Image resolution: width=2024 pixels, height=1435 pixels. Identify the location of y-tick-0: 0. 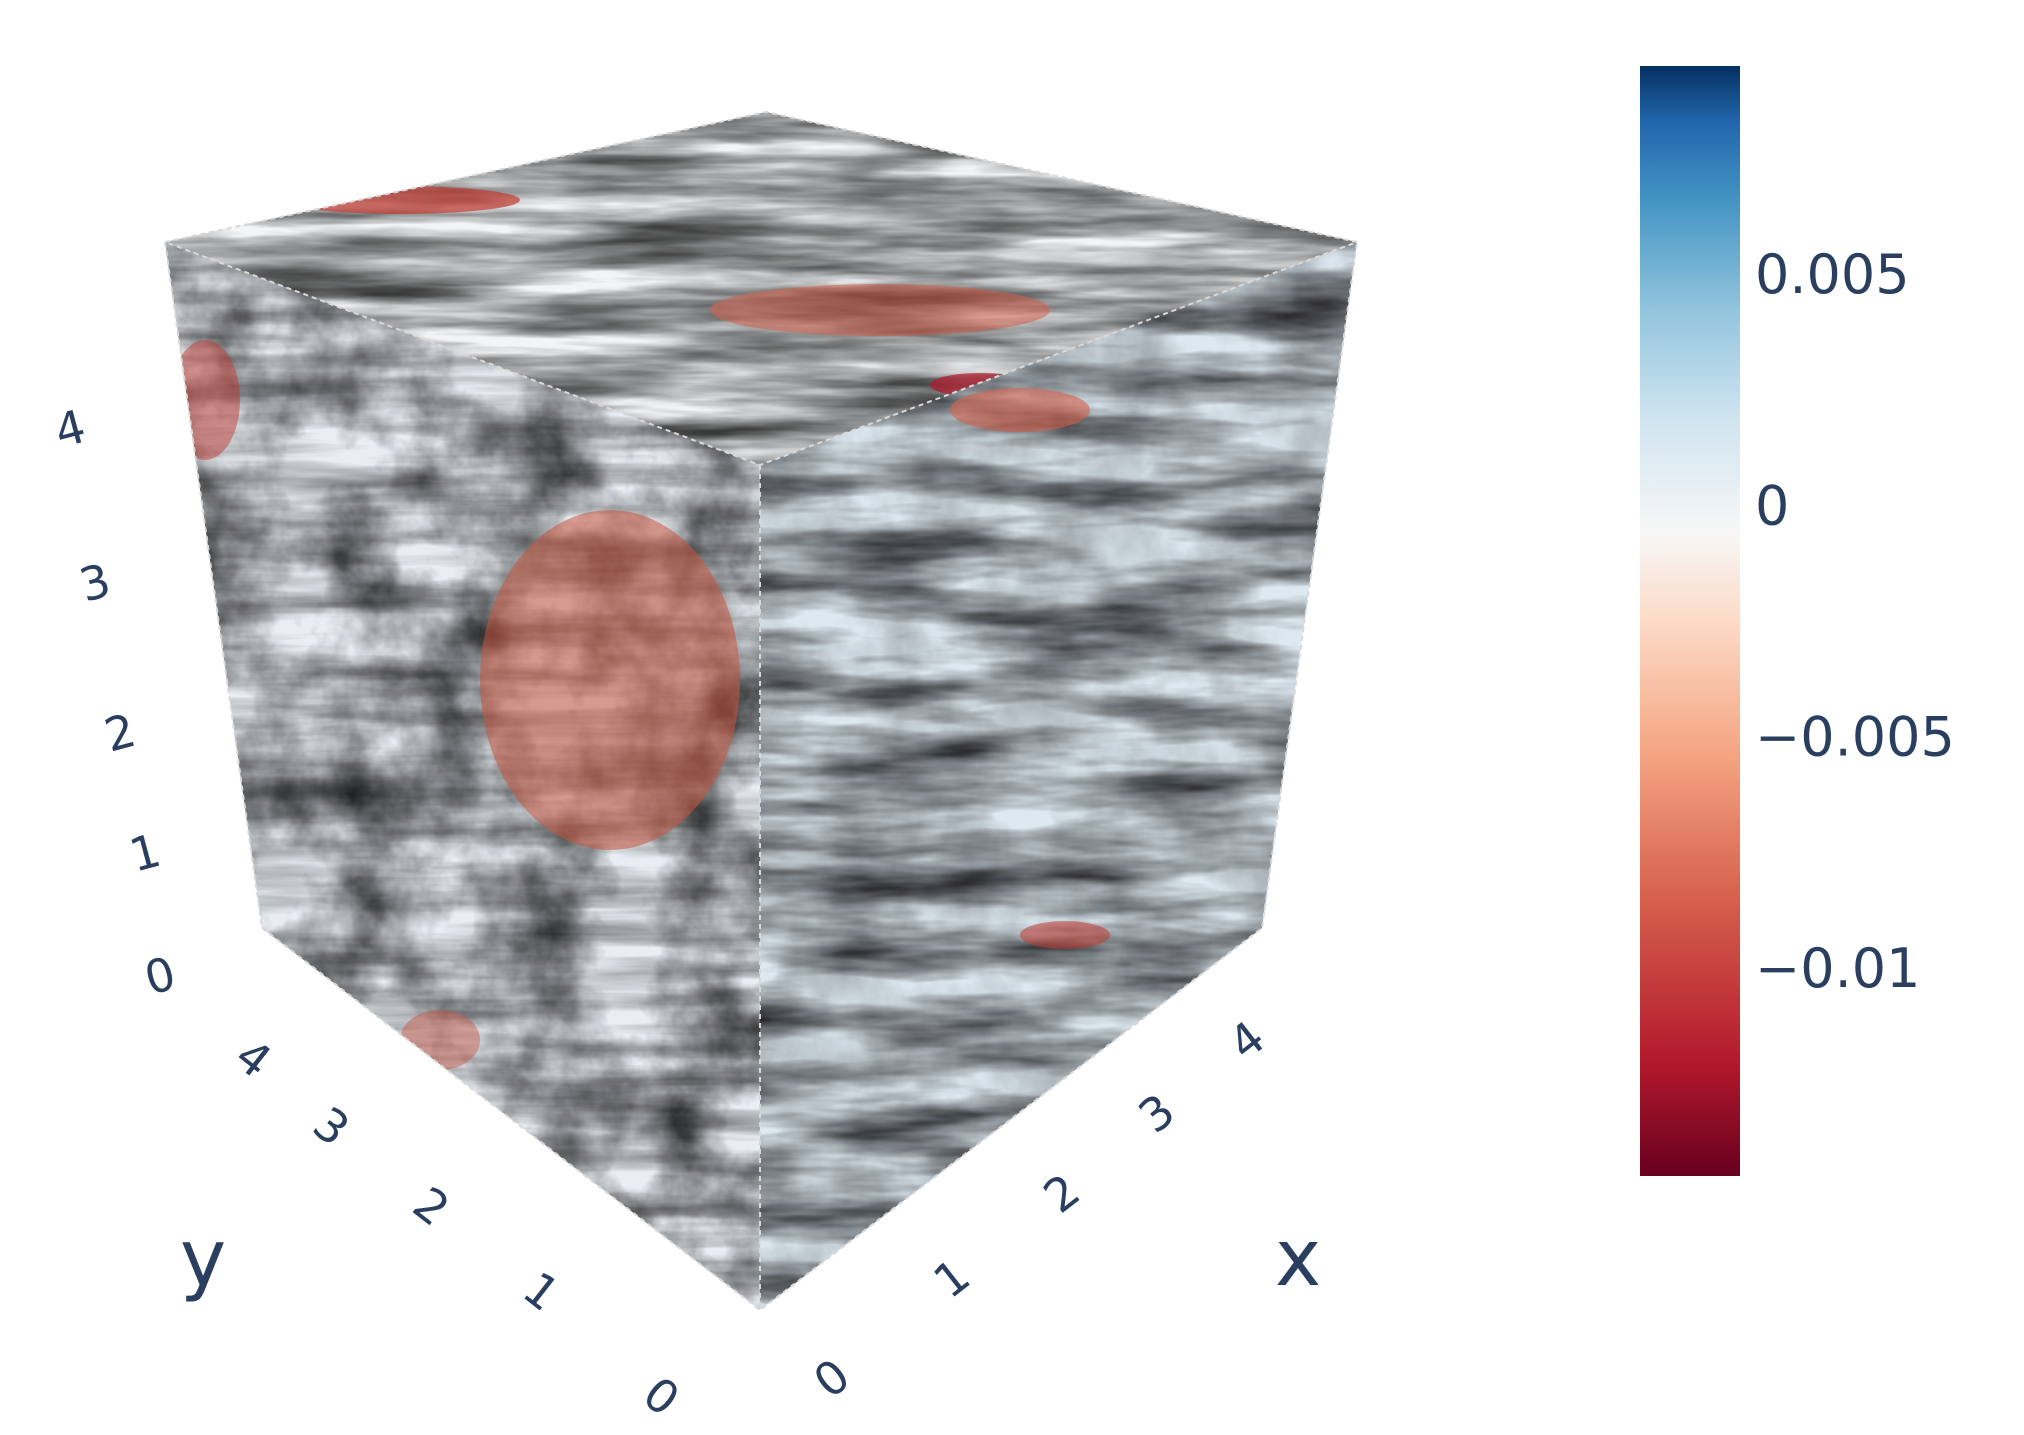
(661, 1396).